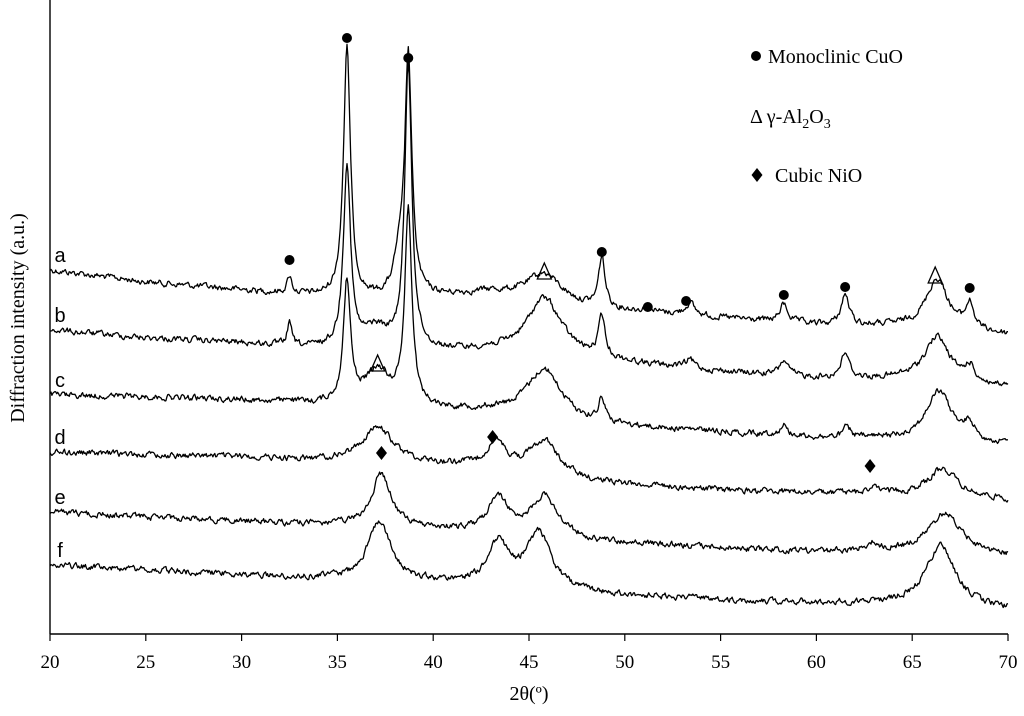 The width and height of the screenshot is (1024, 716). I want to click on trace-label-c: c, so click(60, 381).